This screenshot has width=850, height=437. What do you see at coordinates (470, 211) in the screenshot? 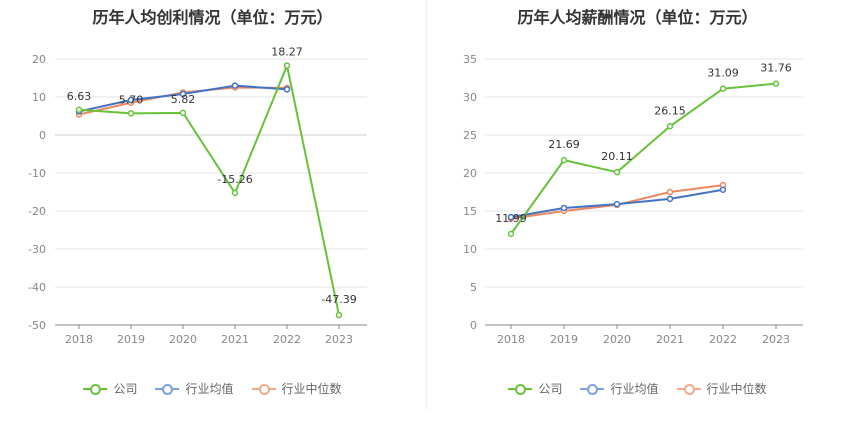
I see `y-tick-label: 15` at bounding box center [470, 211].